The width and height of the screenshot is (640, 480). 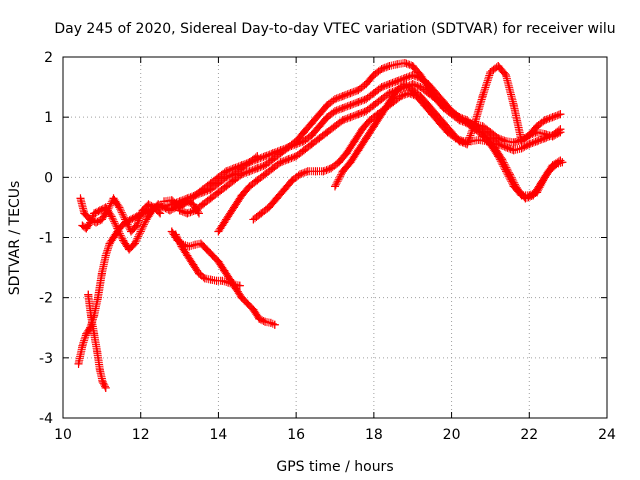 I want to click on series-track-c, so click(x=168, y=260).